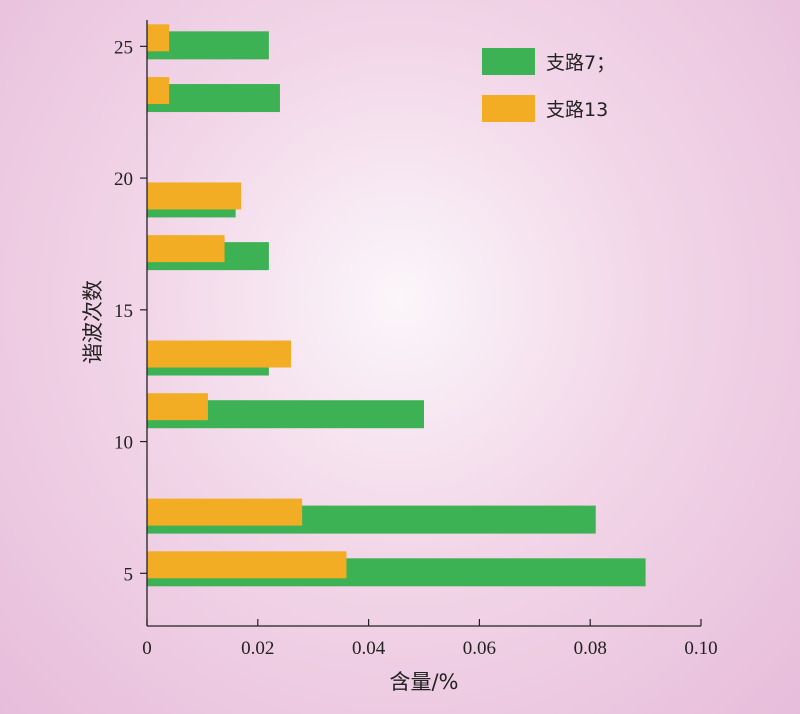 The height and width of the screenshot is (714, 800). I want to click on x-tick-label: 0.02, so click(257, 648).